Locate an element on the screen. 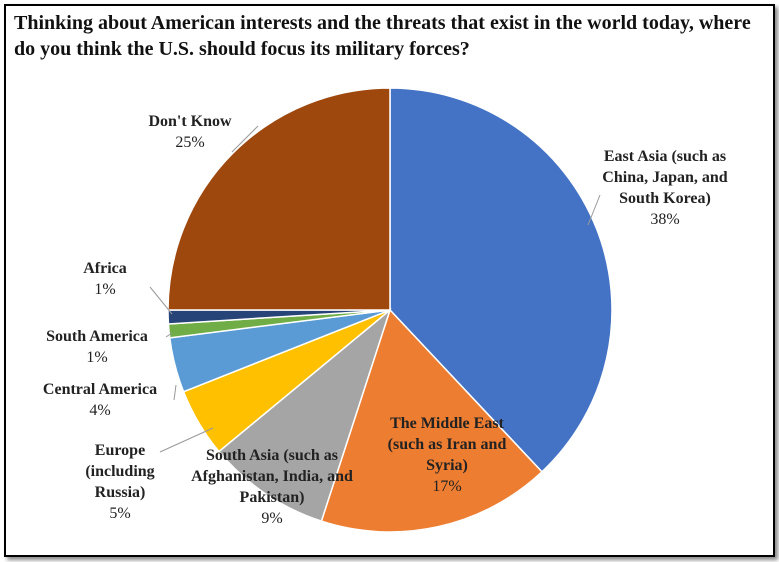 The image size is (779, 562). category-label: Africa is located at coordinates (105, 268).